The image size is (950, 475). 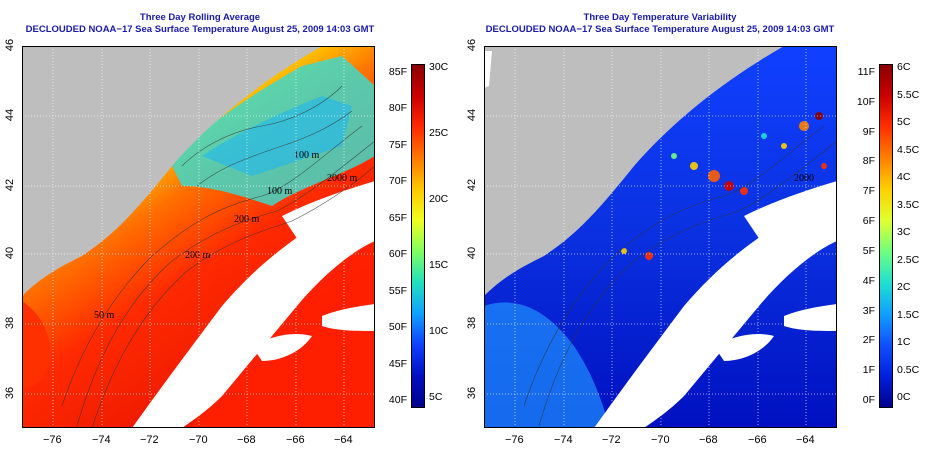 I want to click on right-contour-label: 2000, so click(x=804, y=178).